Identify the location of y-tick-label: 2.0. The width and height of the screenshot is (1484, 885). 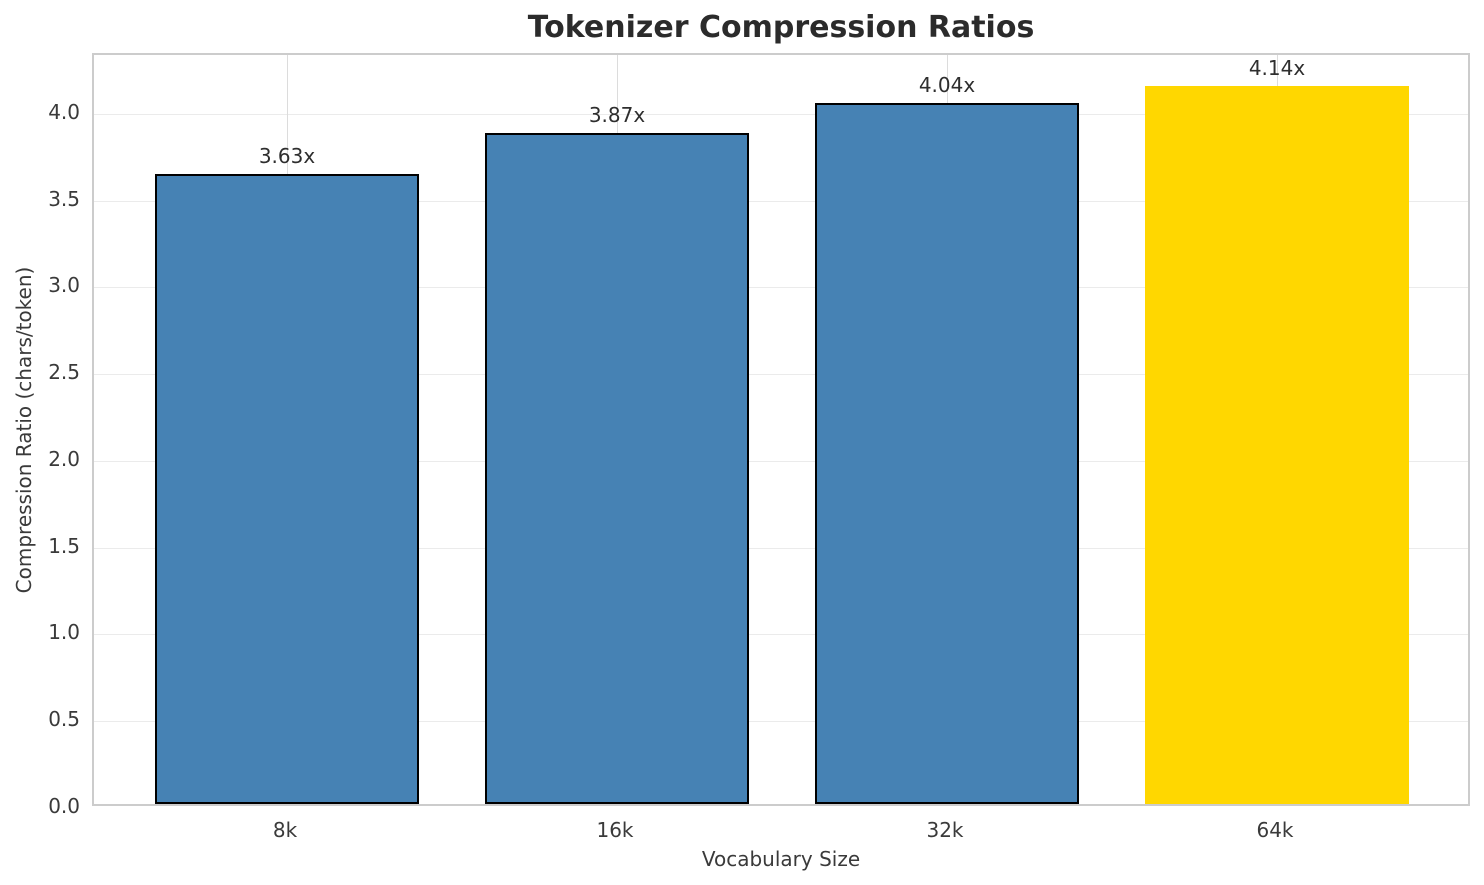
(64, 458).